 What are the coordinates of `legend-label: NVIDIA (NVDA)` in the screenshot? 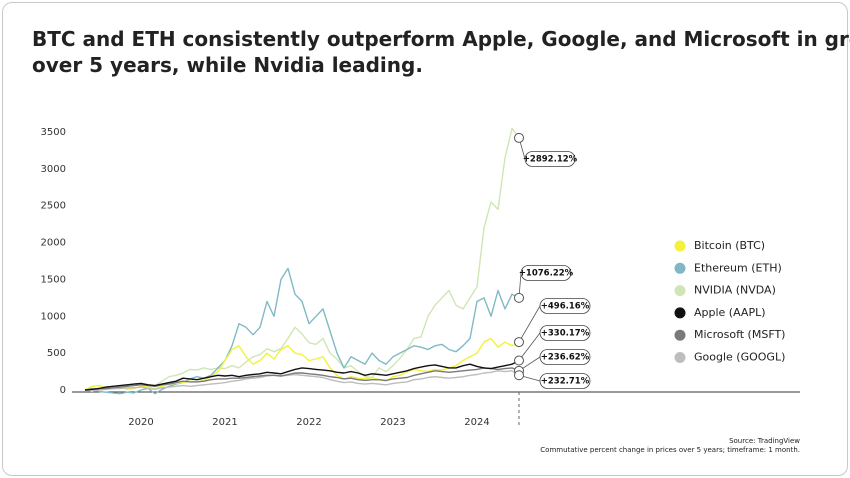 It's located at (735, 290).